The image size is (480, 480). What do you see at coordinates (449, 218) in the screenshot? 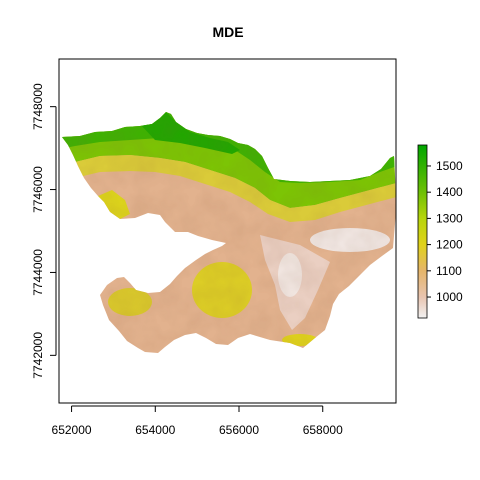
I see `legend-tick-label: 1300` at bounding box center [449, 218].